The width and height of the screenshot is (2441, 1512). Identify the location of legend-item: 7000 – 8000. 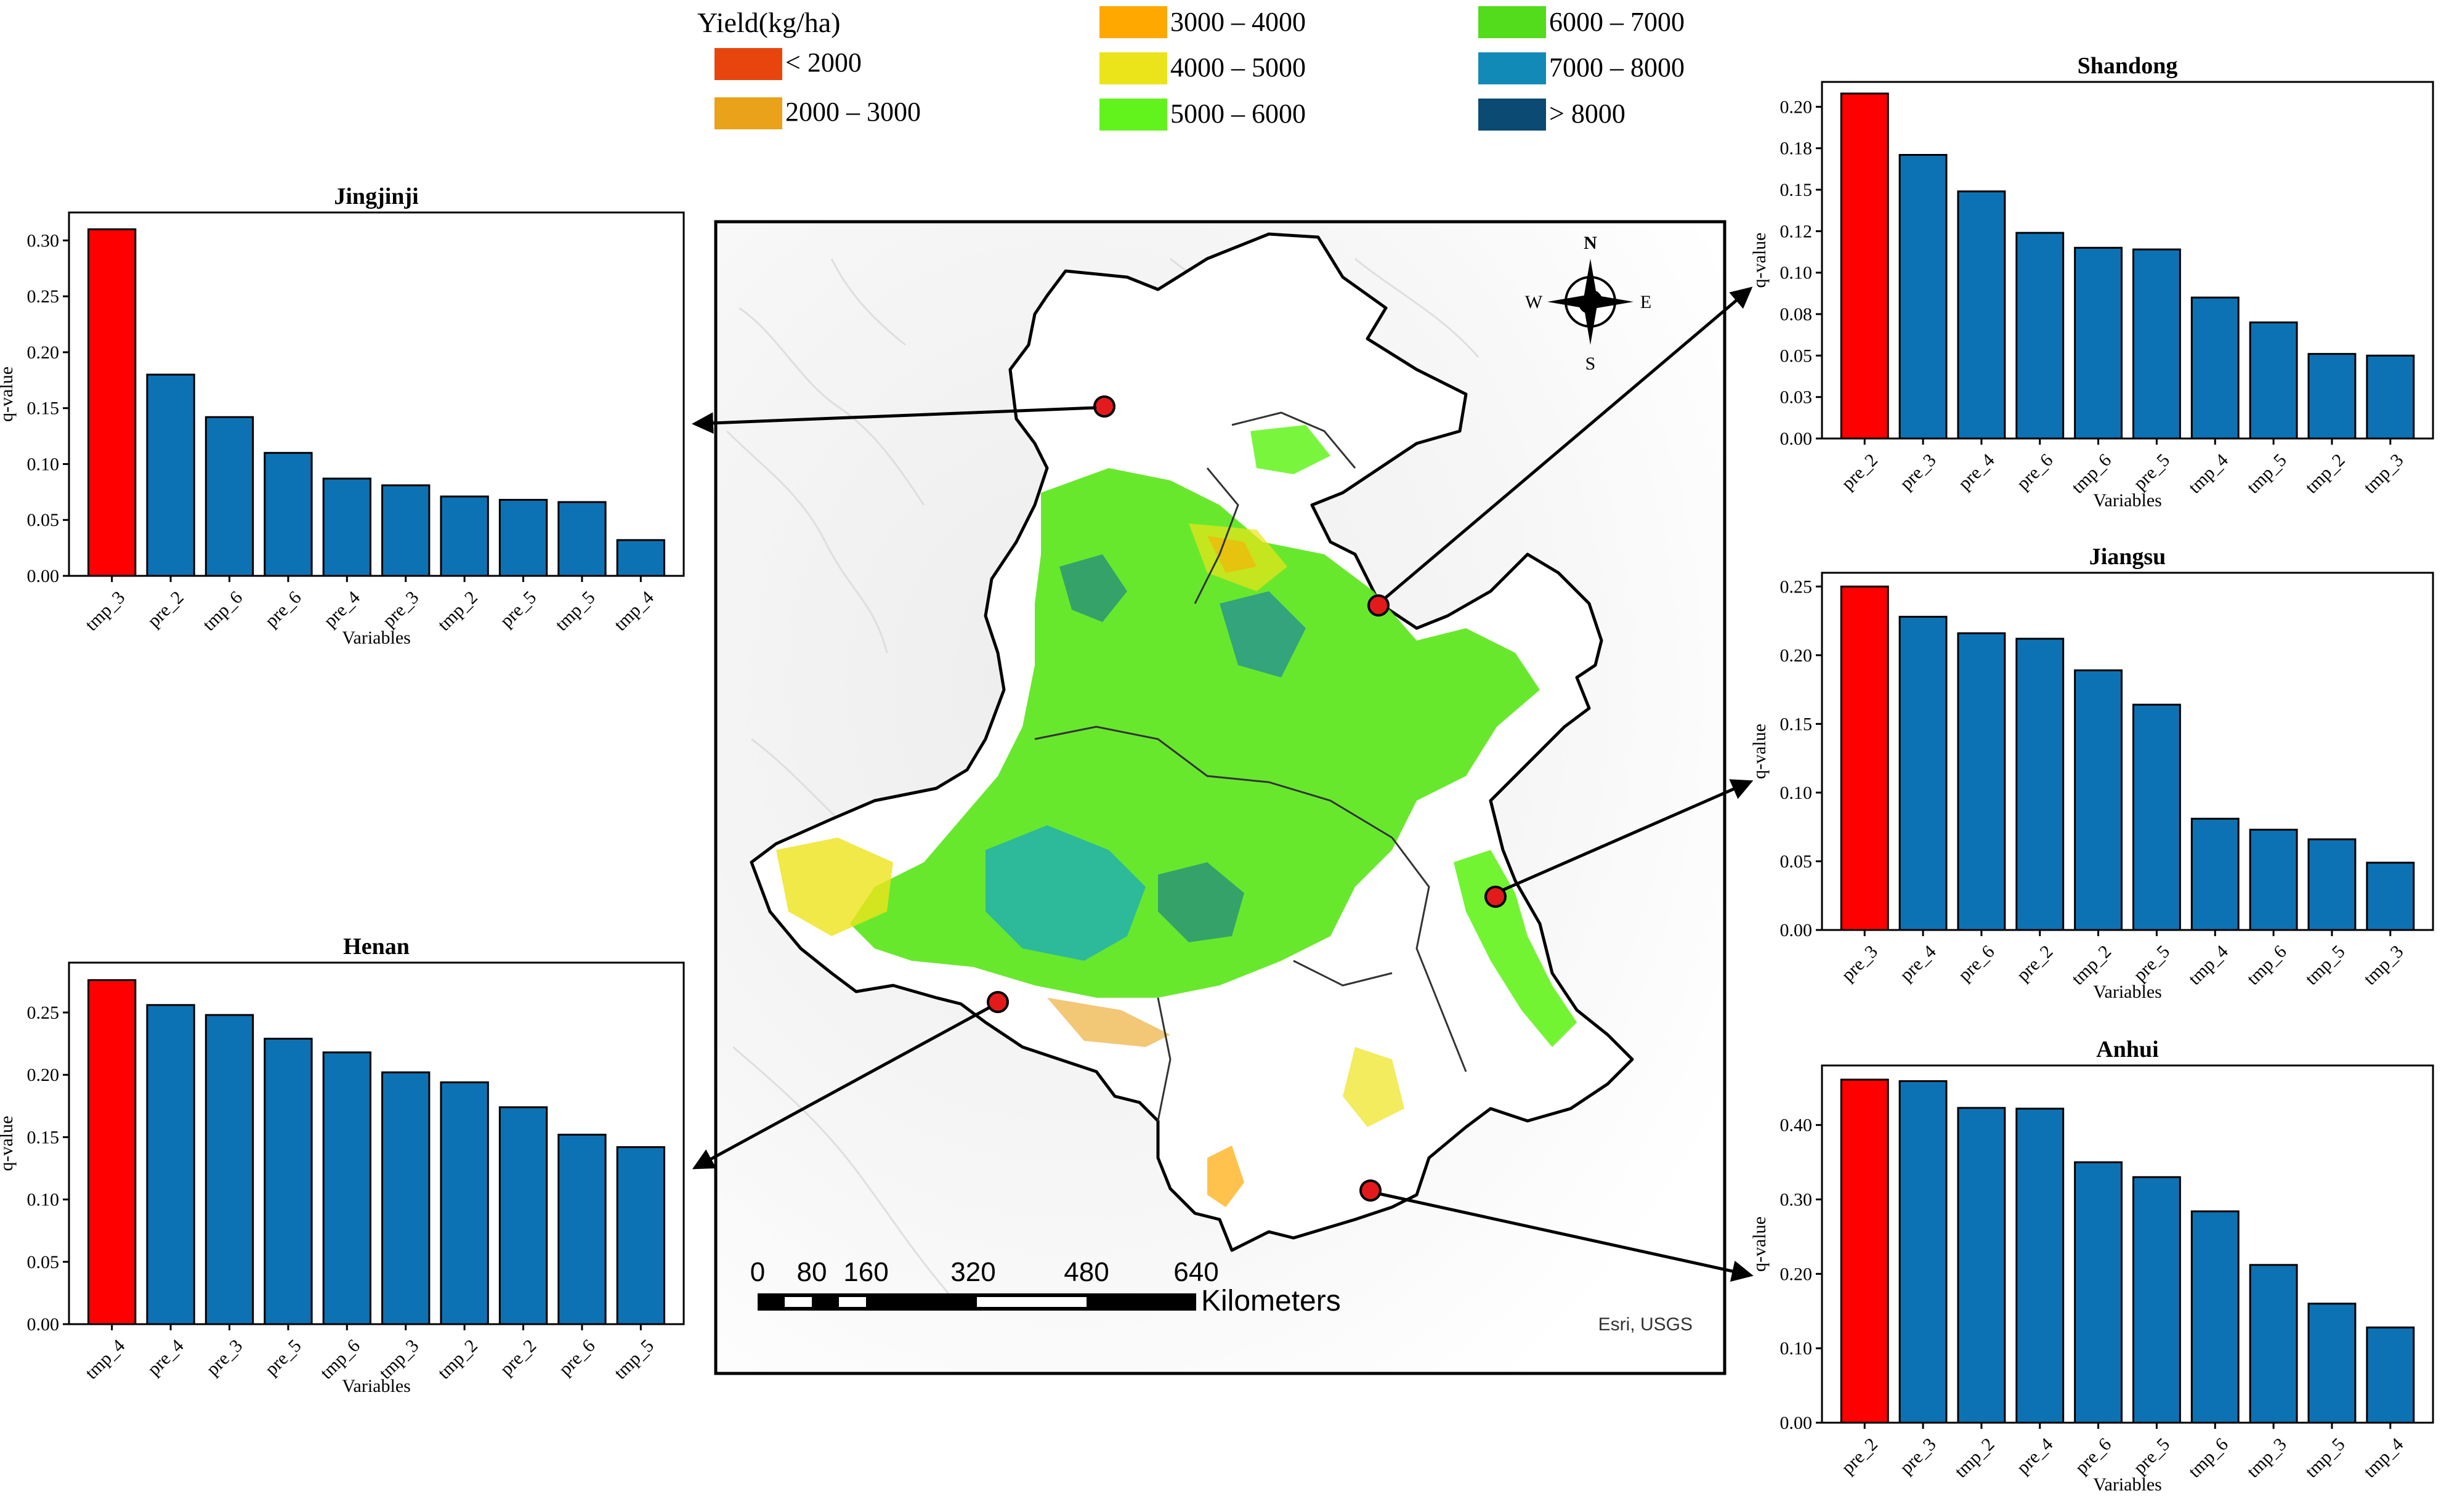
(1581, 68).